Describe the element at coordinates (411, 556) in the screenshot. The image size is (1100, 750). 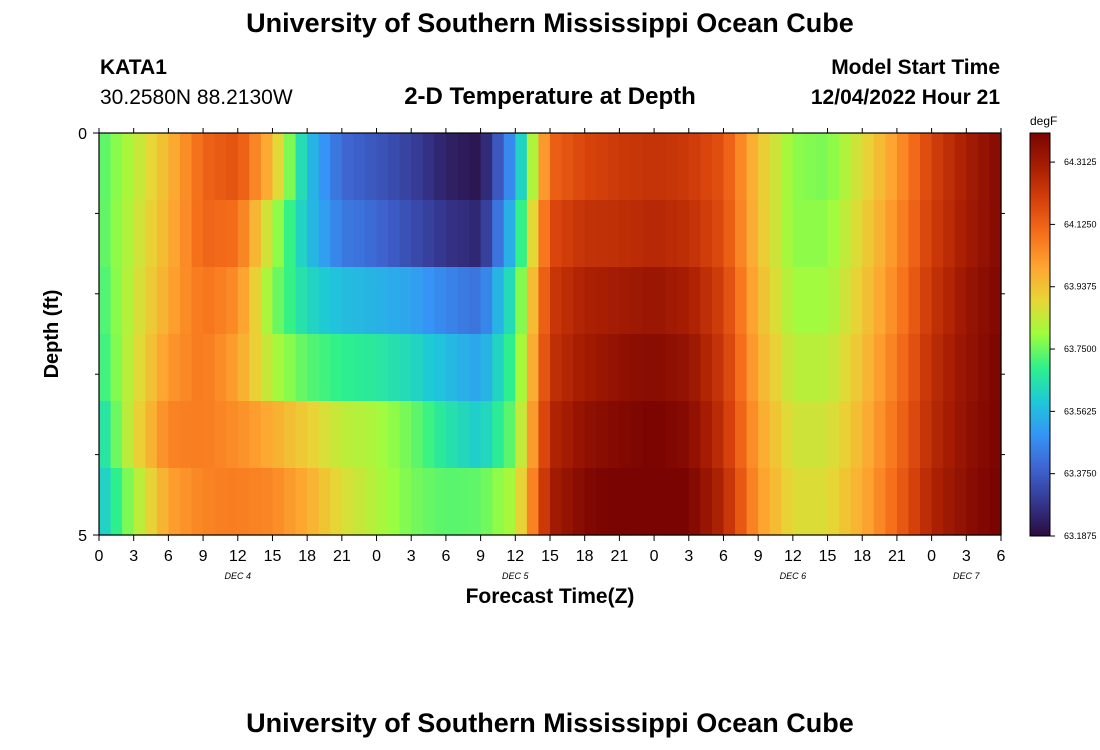
I see `x-tick-label: 3` at that location.